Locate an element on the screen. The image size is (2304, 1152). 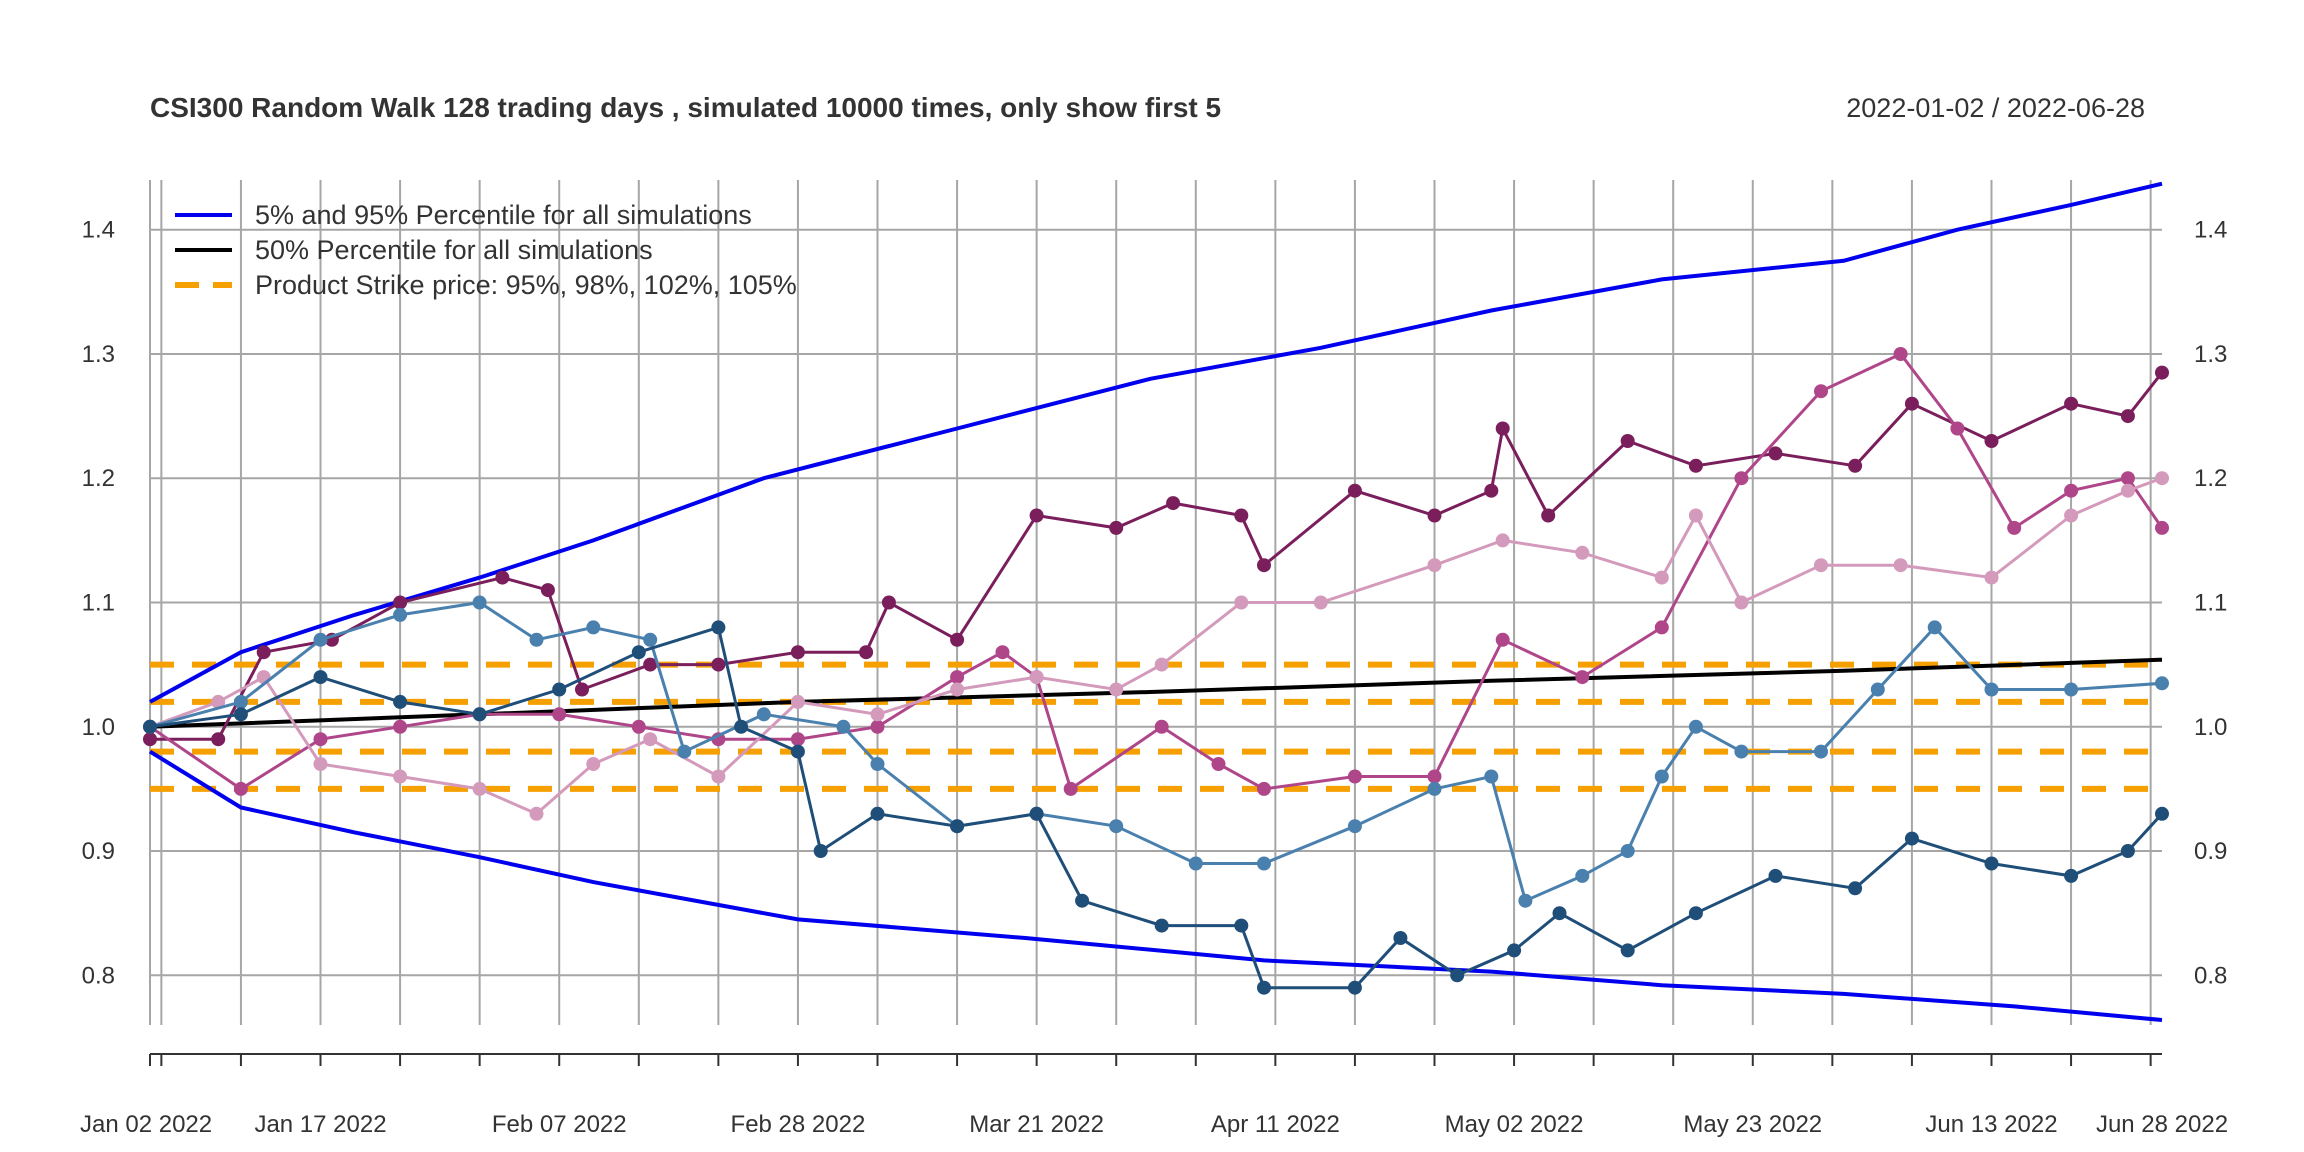
y-tick-label-right: 1.4 is located at coordinates (2210, 230).